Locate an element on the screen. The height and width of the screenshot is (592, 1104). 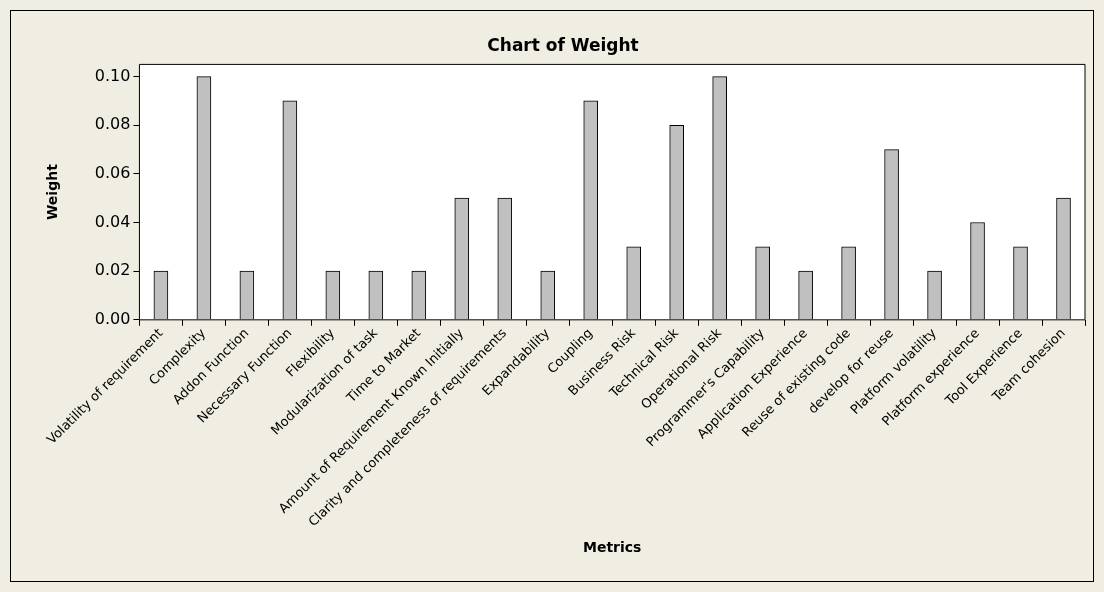
y-tick-label: 0.10 is located at coordinates (112, 75).